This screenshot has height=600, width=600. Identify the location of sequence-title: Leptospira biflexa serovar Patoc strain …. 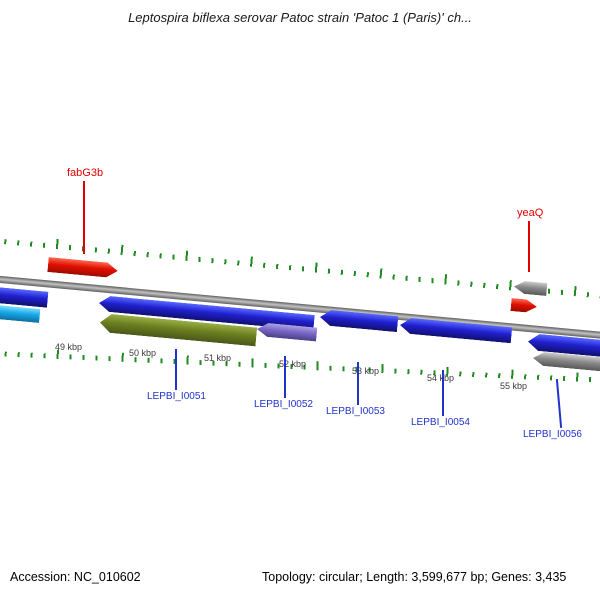
(300, 17).